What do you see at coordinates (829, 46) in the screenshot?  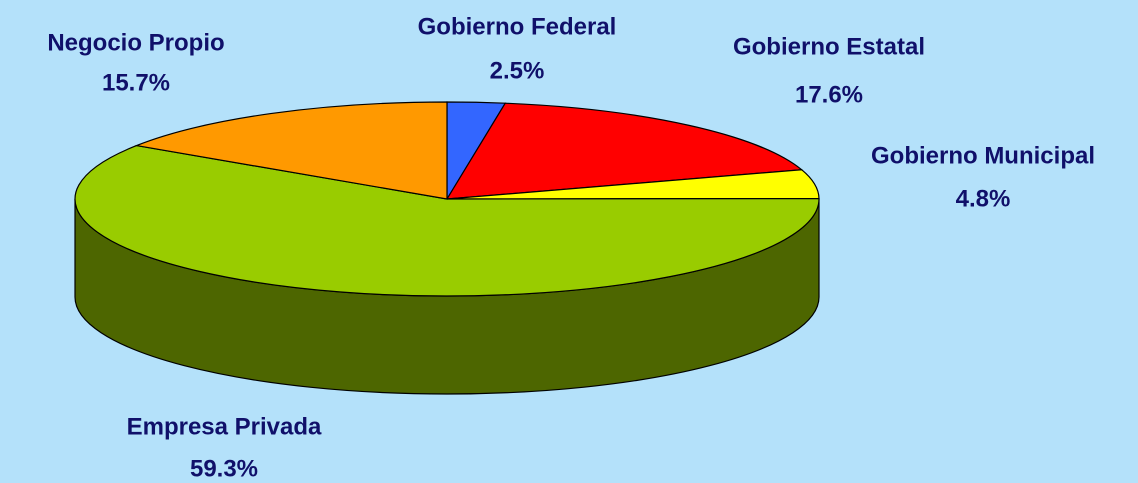 I see `slice-label: Gobierno Estatal` at bounding box center [829, 46].